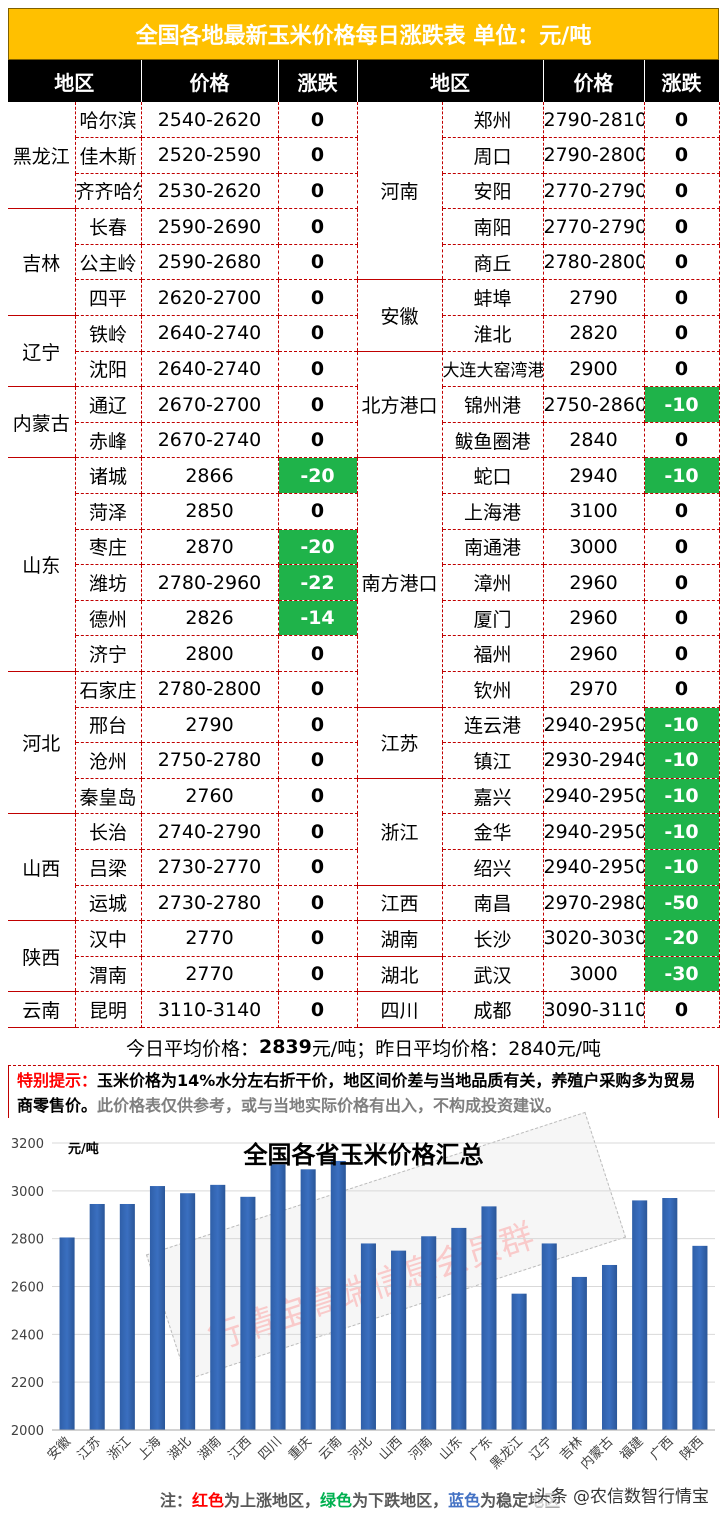  What do you see at coordinates (210, 1449) in the screenshot?
I see `x-tick-label: 湖南` at bounding box center [210, 1449].